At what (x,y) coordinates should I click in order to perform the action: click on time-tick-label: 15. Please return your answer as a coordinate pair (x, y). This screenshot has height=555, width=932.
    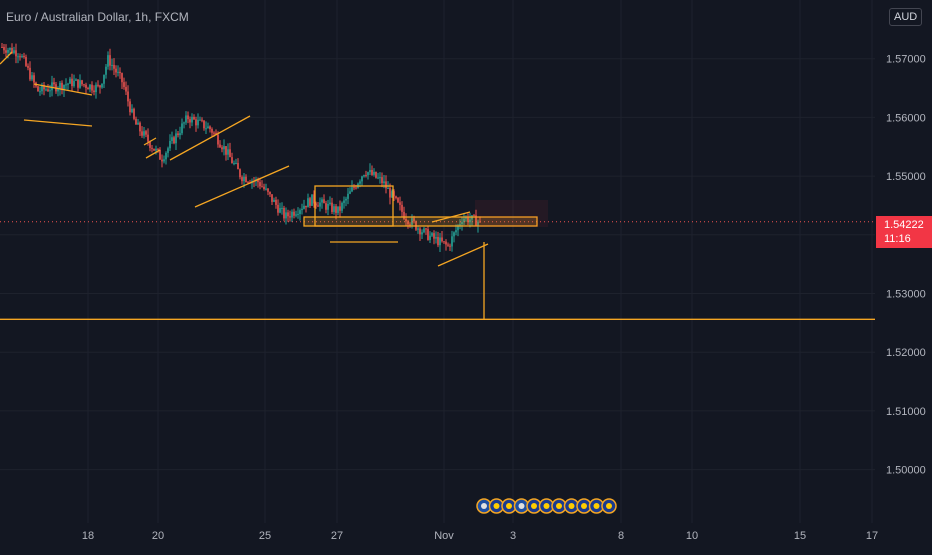
    Looking at the image, I should click on (800, 536).